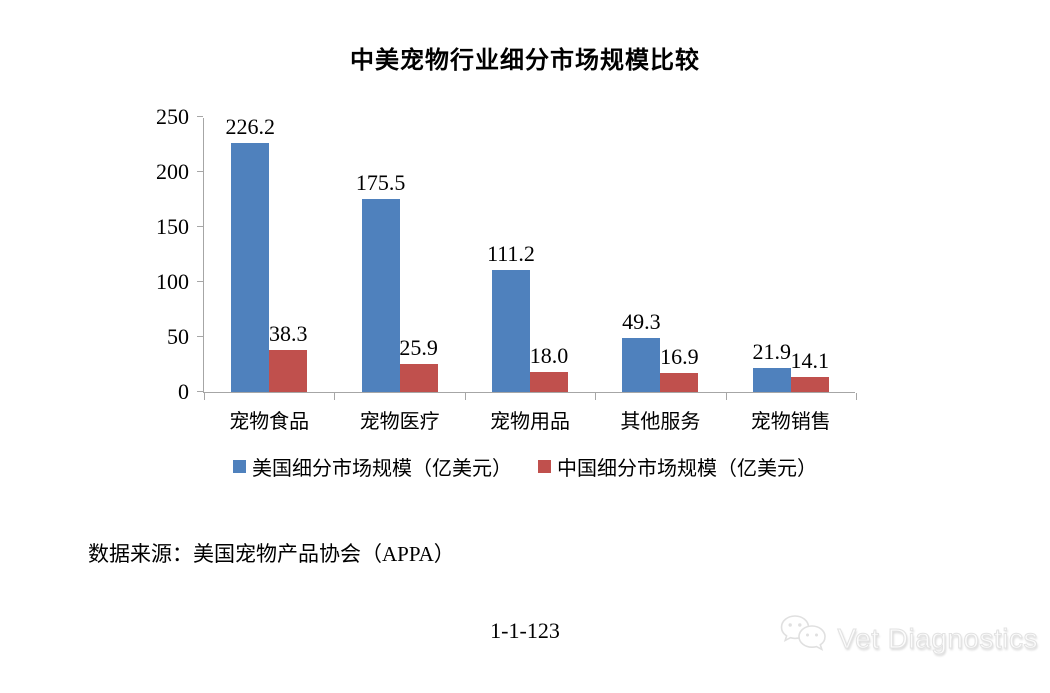  I want to click on y-axis-label: 150, so click(172, 226).